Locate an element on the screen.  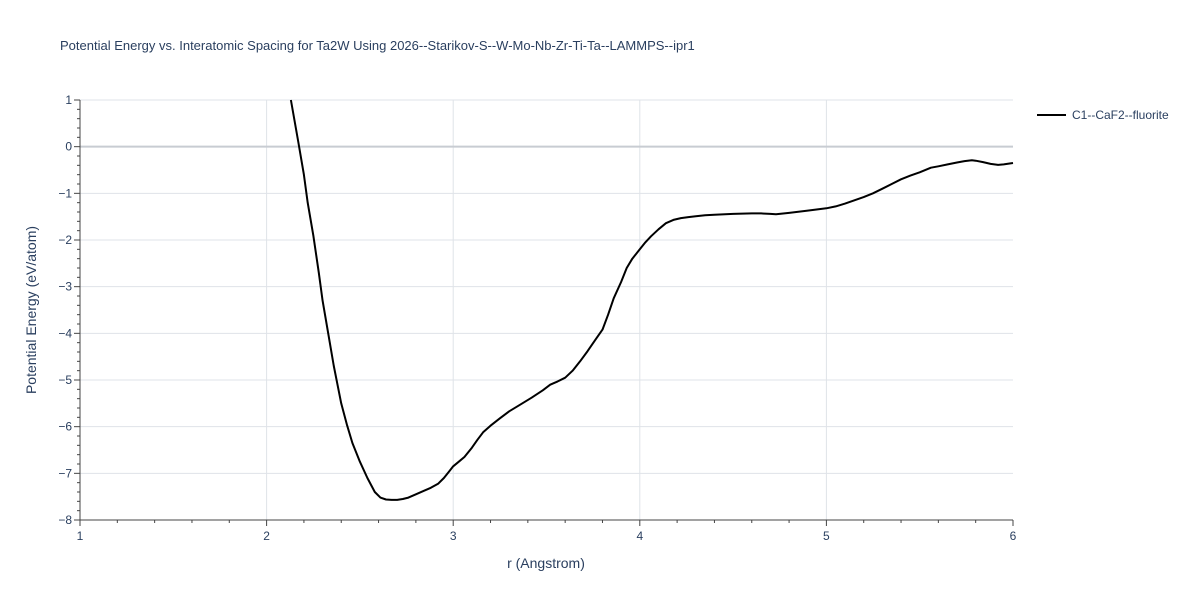
x-tick-label: 1 is located at coordinates (80, 536).